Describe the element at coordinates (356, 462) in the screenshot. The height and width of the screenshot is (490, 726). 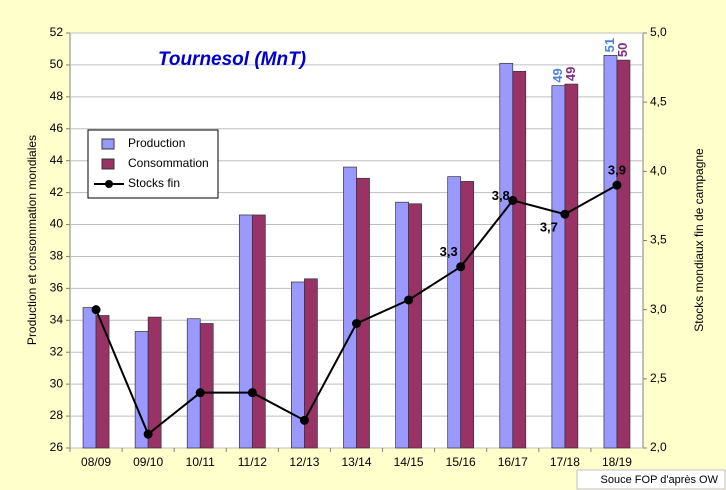
I see `x-tick-label: 13/14` at that location.